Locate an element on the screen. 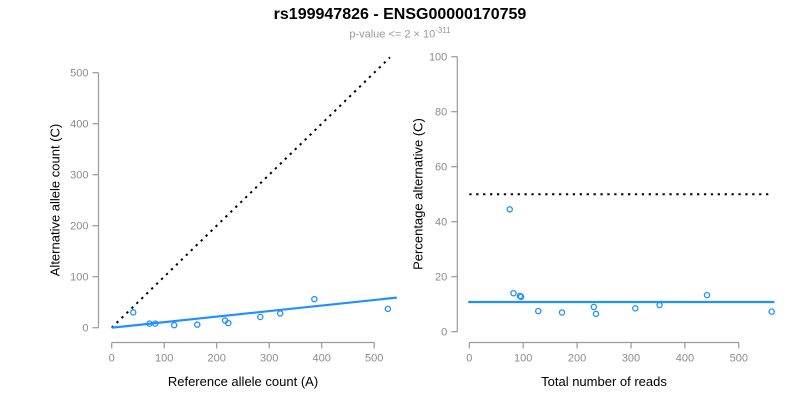 The image size is (800, 400). p-value-exponent: -311 is located at coordinates (443, 30).